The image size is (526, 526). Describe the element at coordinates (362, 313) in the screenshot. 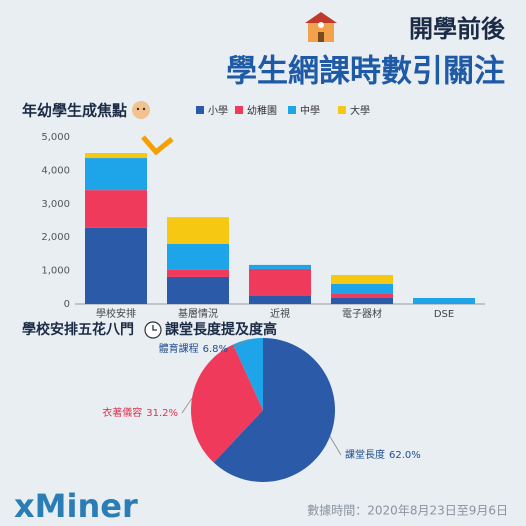

I see `x-tick-label: 電子器材` at that location.